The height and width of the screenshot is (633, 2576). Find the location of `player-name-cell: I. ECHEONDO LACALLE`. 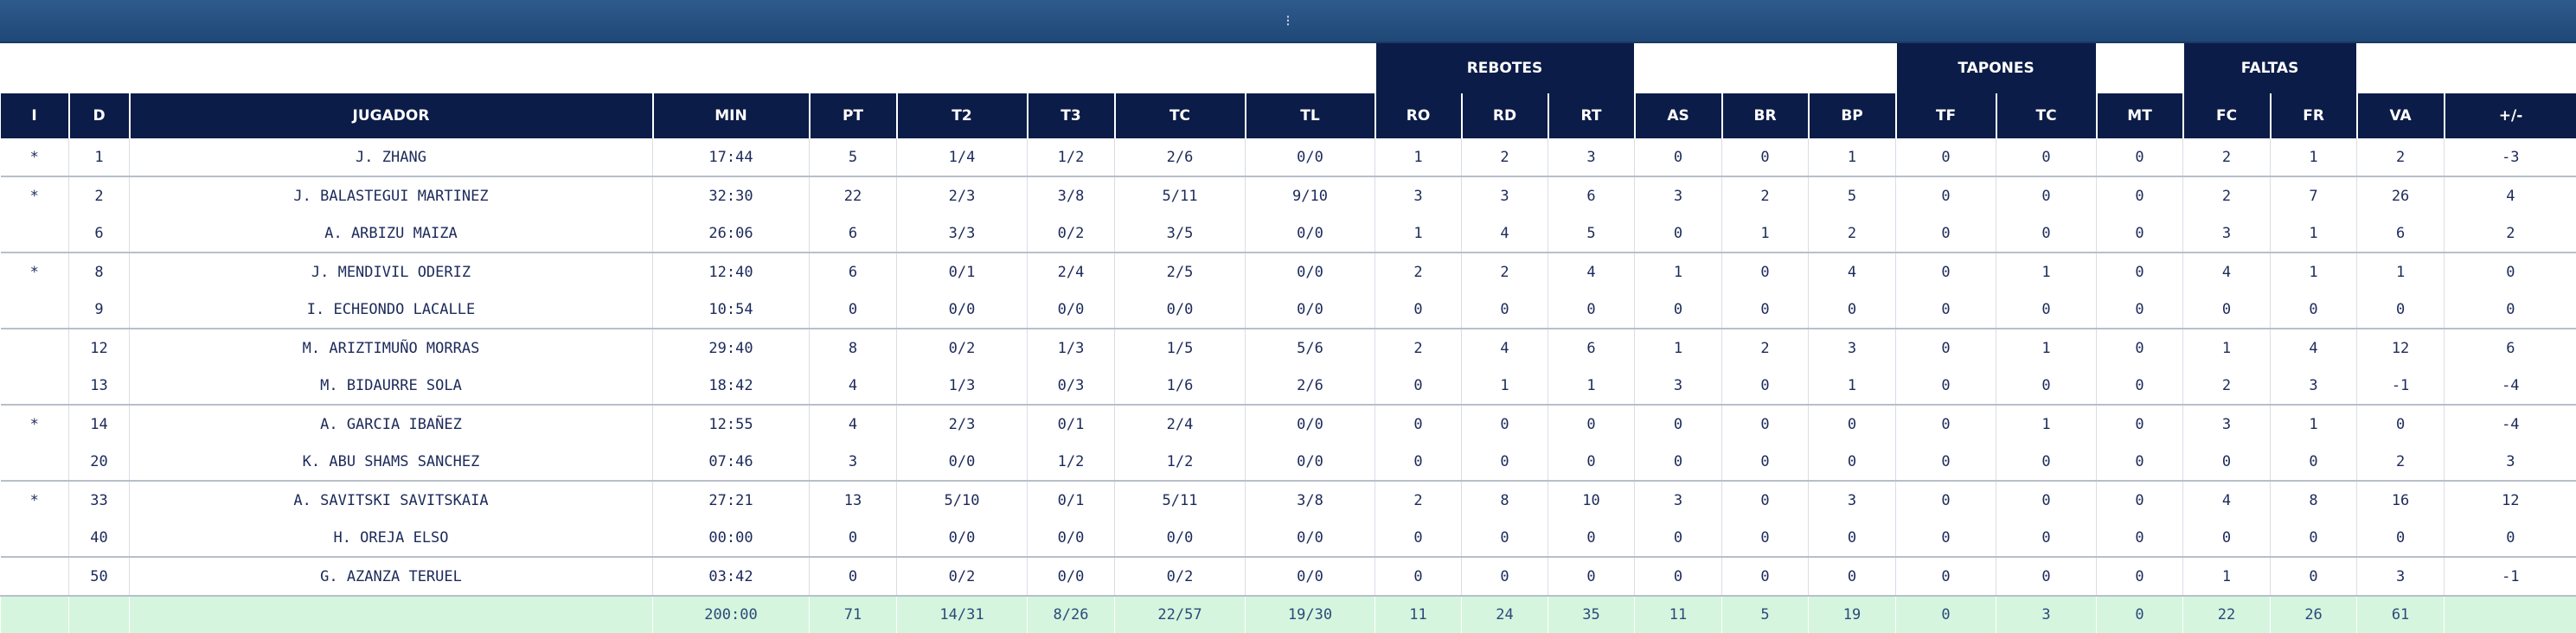

player-name-cell: I. ECHEONDO LACALLE is located at coordinates (391, 310).